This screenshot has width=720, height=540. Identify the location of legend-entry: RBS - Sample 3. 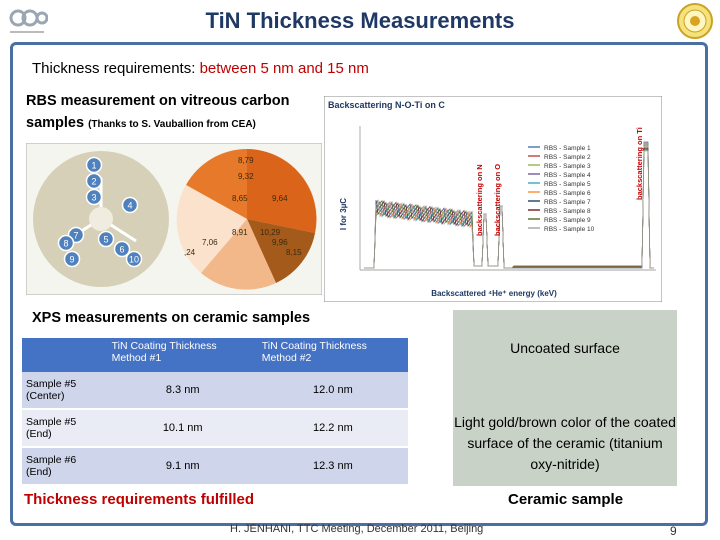
(567, 166).